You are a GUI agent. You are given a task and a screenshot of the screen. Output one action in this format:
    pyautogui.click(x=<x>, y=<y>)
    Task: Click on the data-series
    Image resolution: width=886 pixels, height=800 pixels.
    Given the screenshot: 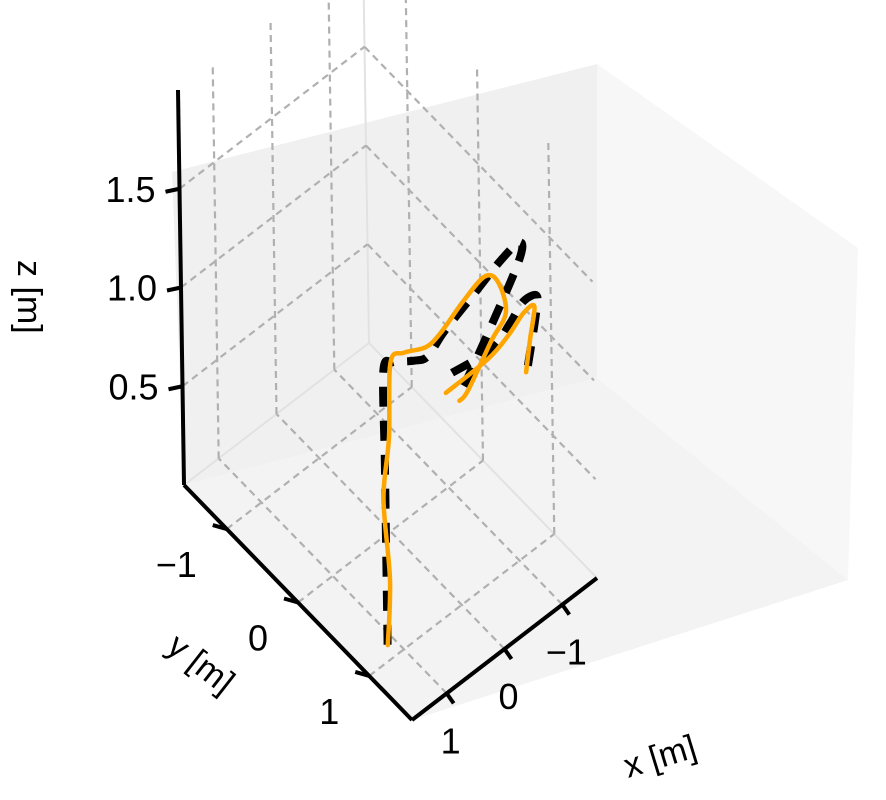 What is the action you would take?
    pyautogui.click(x=460, y=443)
    